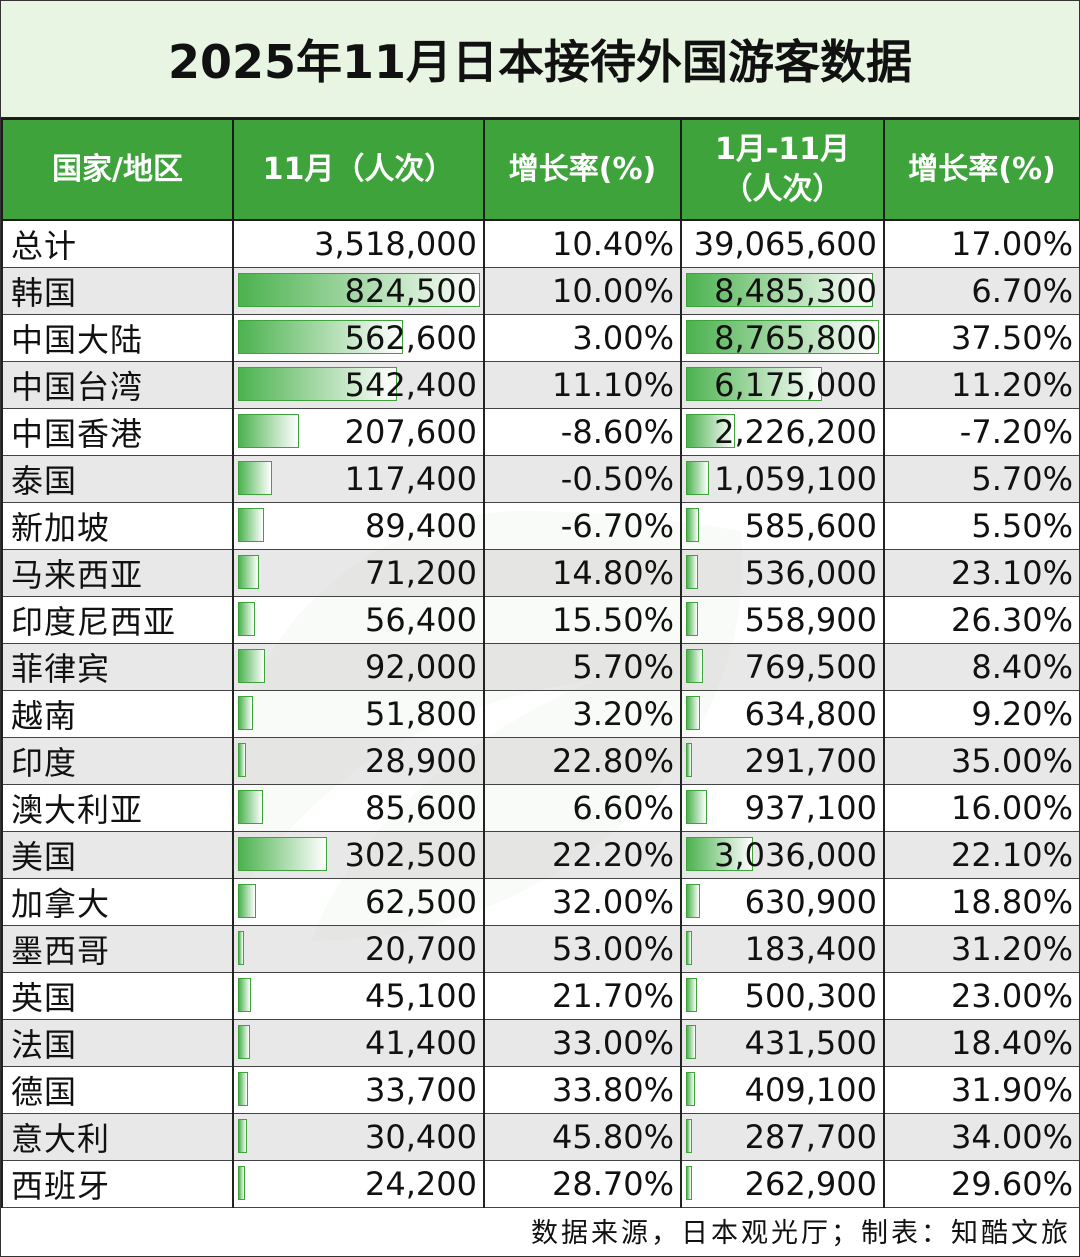 Image resolution: width=1080 pixels, height=1257 pixels. Describe the element at coordinates (358, 714) in the screenshot. I see `november-visitors-cell: 51,800` at that location.